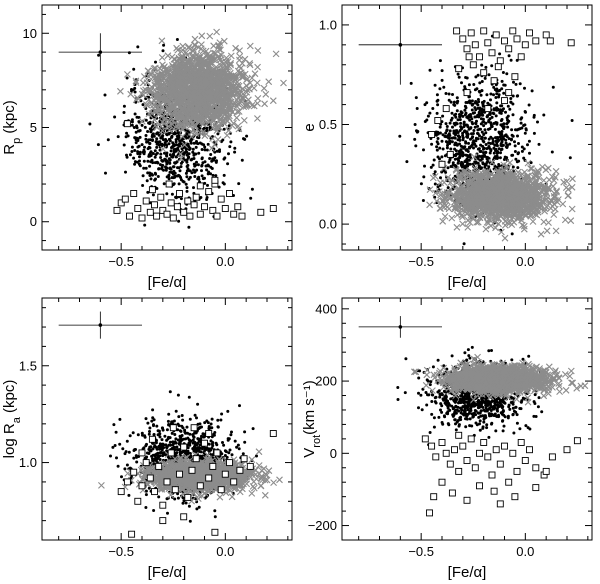  What do you see at coordinates (309, 127) in the screenshot?
I see `y-axis-label-main: e` at bounding box center [309, 127].